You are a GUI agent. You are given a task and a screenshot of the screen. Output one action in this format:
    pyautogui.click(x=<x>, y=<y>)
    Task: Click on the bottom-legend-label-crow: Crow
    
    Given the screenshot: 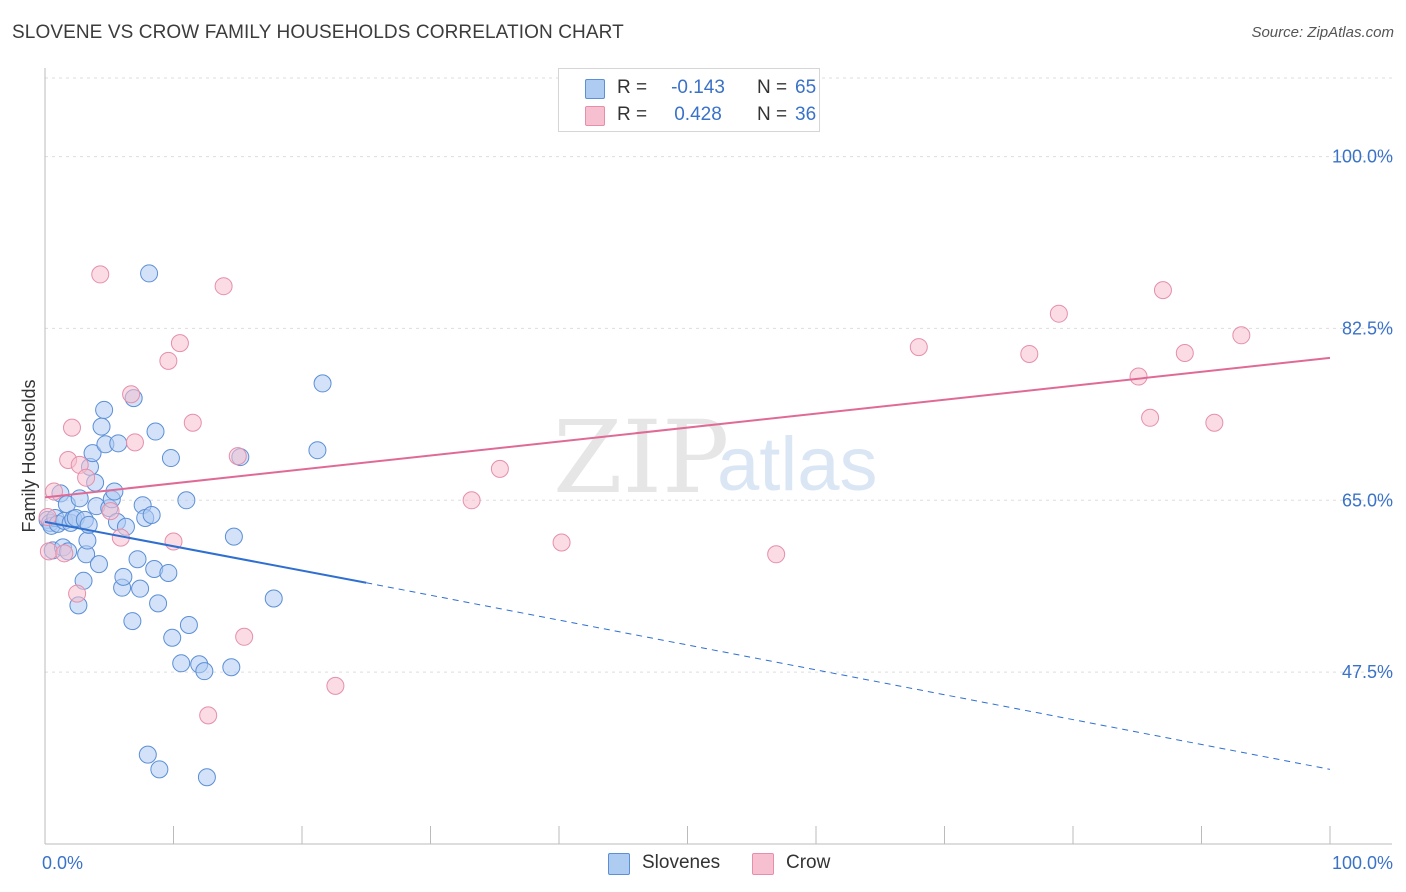 What is the action you would take?
    pyautogui.click(x=808, y=862)
    